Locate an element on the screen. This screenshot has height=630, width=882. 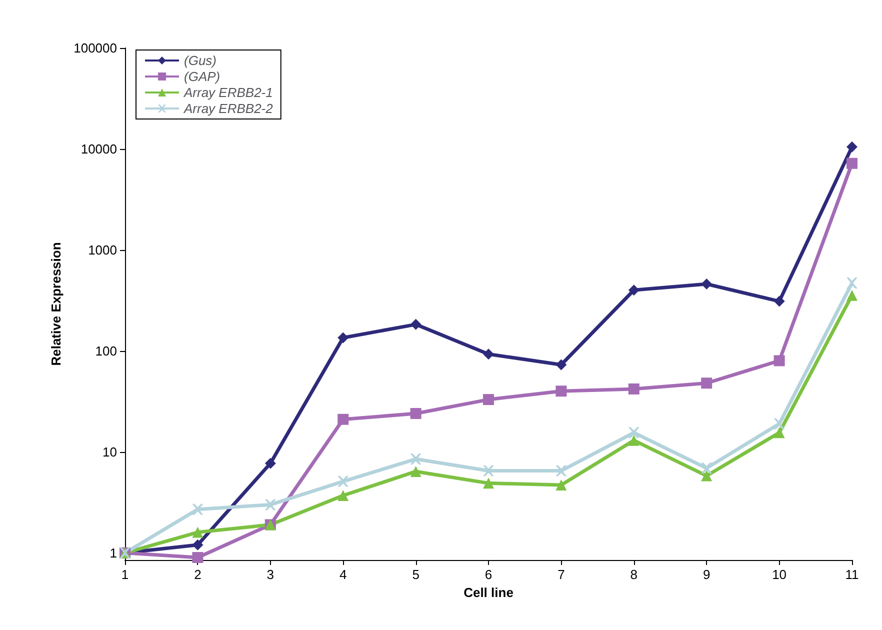
x-axis-title: Cell line is located at coordinates (489, 592).